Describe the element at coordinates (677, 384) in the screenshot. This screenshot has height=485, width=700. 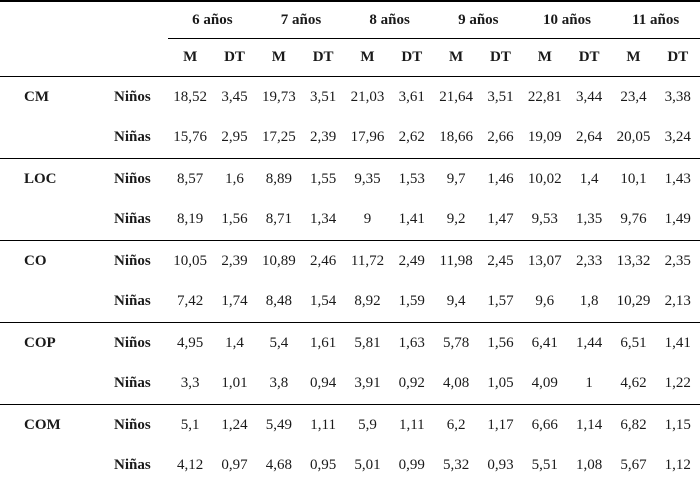
I see `value-cell: 1,22` at that location.